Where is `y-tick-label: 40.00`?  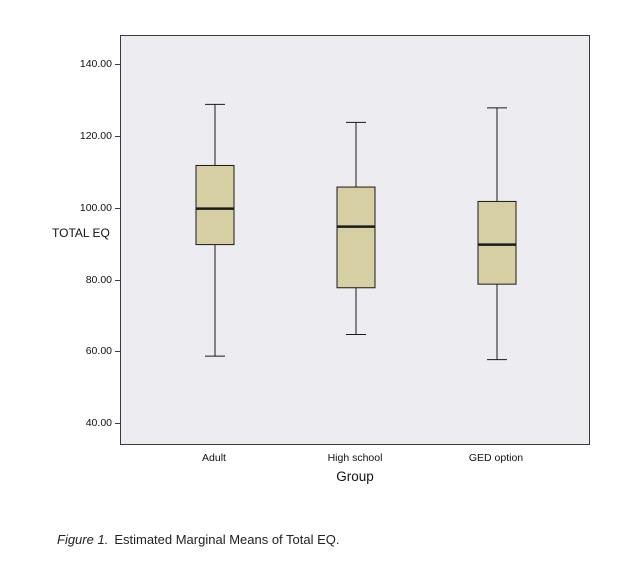
y-tick-label: 40.00 is located at coordinates (98, 423).